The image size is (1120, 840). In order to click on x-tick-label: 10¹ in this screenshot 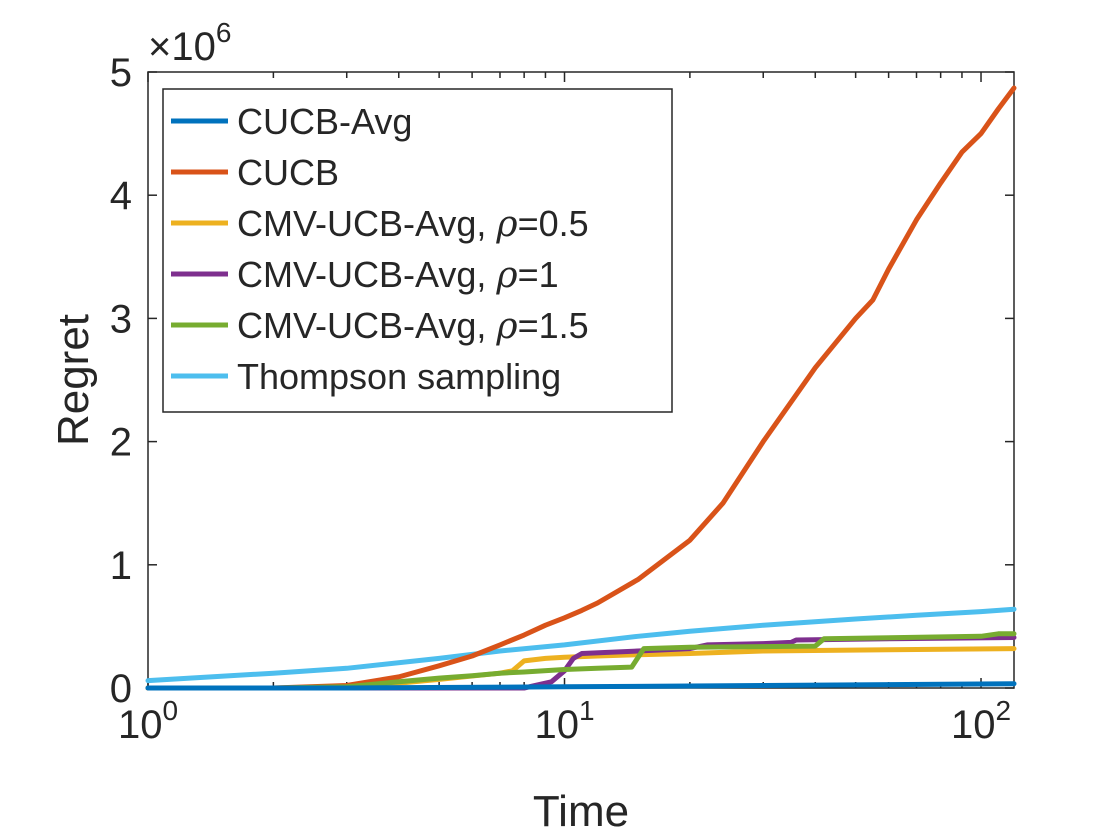, I will do `click(564, 721)`.